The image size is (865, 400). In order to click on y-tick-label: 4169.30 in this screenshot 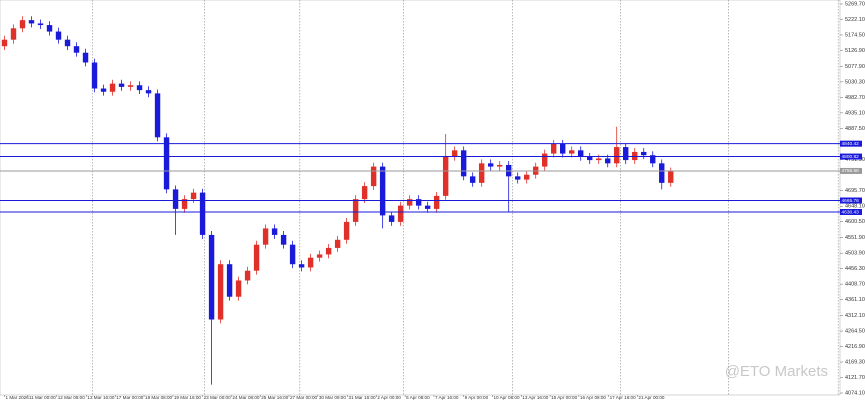, I will do `click(855, 362)`.